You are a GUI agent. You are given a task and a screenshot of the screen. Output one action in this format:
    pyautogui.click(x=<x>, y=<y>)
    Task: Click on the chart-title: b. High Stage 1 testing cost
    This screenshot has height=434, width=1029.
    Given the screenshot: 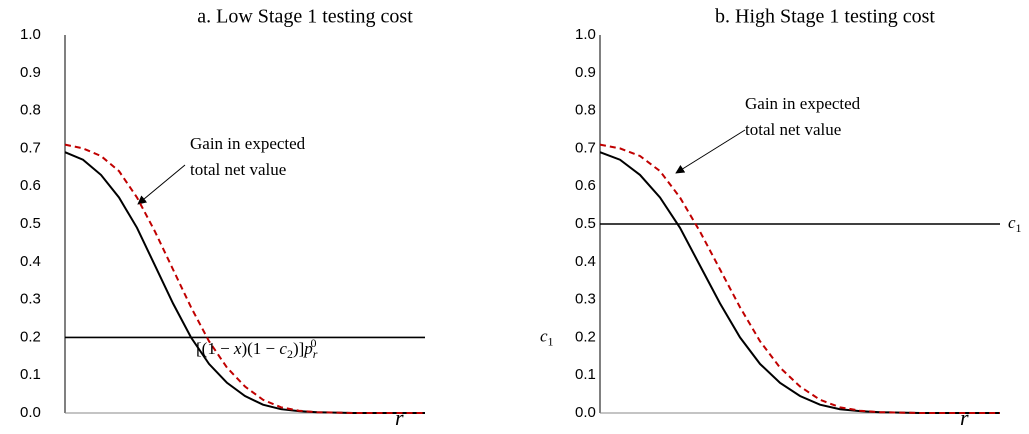 What is the action you would take?
    pyautogui.click(x=825, y=17)
    